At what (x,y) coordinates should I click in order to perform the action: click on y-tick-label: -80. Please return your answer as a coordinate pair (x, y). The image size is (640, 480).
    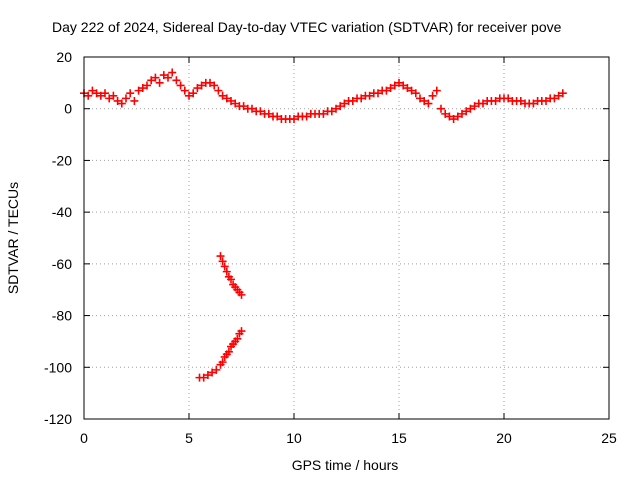
    Looking at the image, I should click on (62, 316).